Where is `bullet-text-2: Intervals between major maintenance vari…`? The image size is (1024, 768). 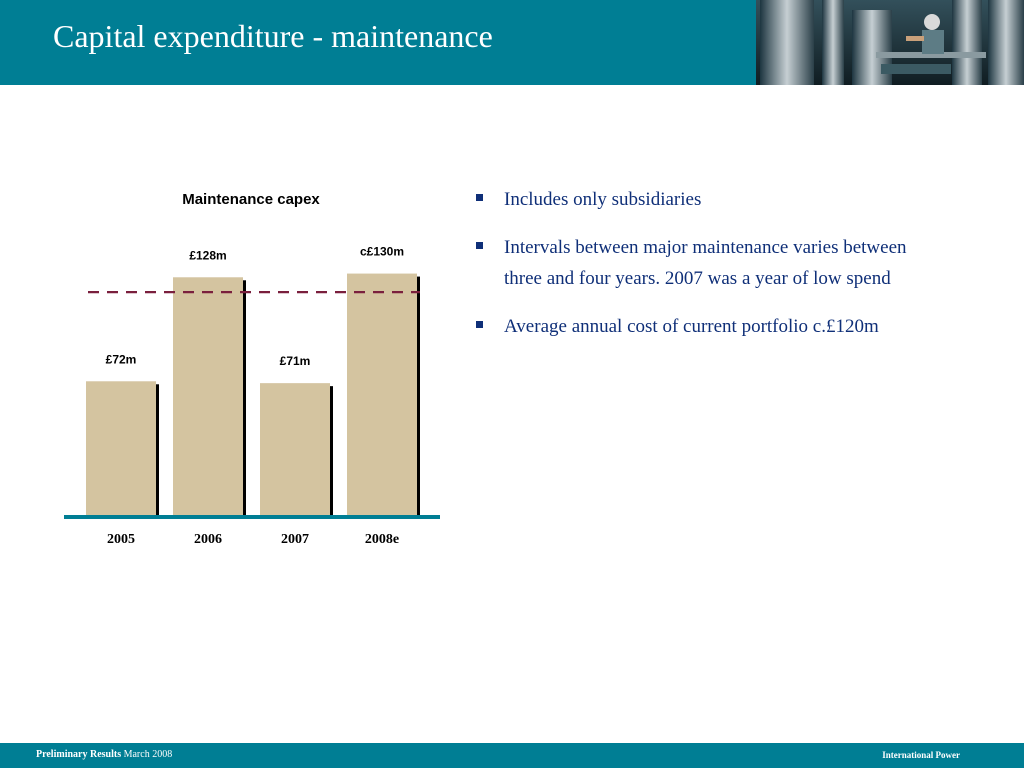
bullet-text-2: Intervals between major maintenance vari… is located at coordinates (705, 263).